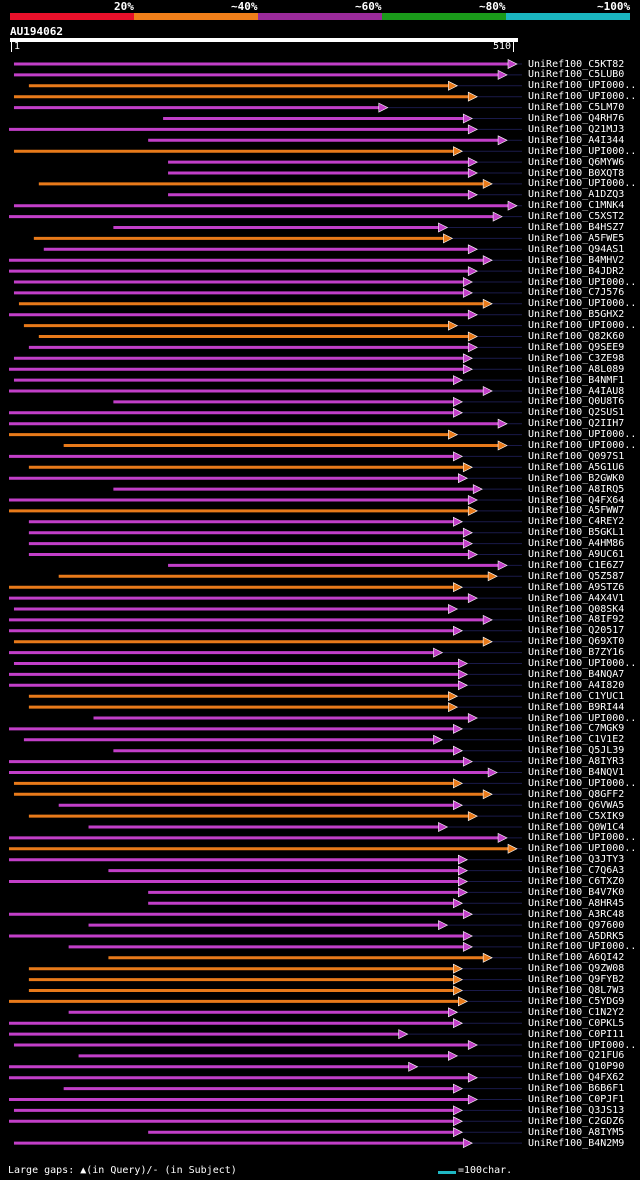 This screenshot has height=1180, width=640. What do you see at coordinates (576, 1110) in the screenshot?
I see `hit-label: UniRef100_Q3JS13` at bounding box center [576, 1110].